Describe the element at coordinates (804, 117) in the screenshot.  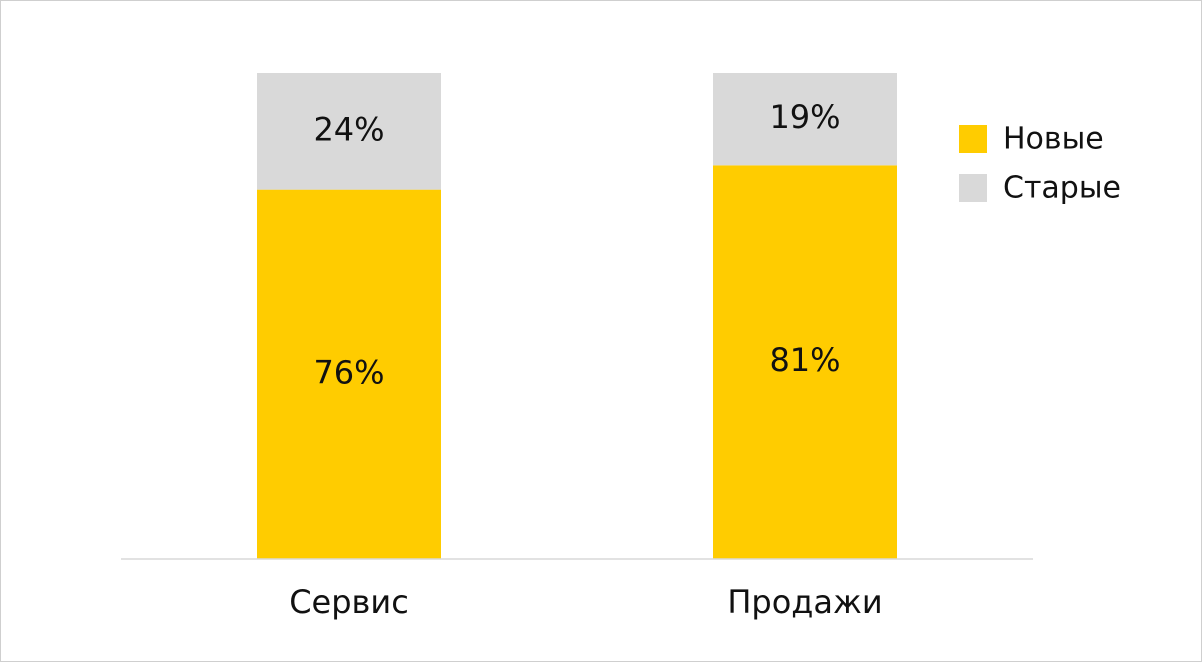
I see `data-label-old-2: 19%` at that location.